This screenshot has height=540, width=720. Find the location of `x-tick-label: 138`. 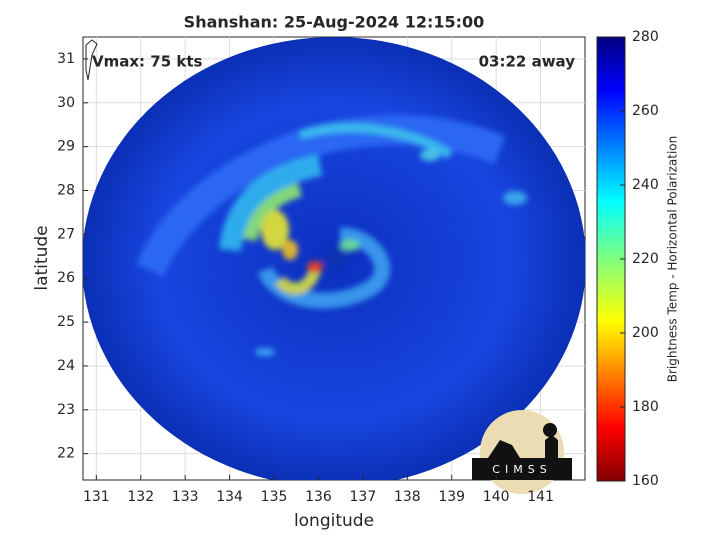

x-tick-label: 138 is located at coordinates (407, 497).